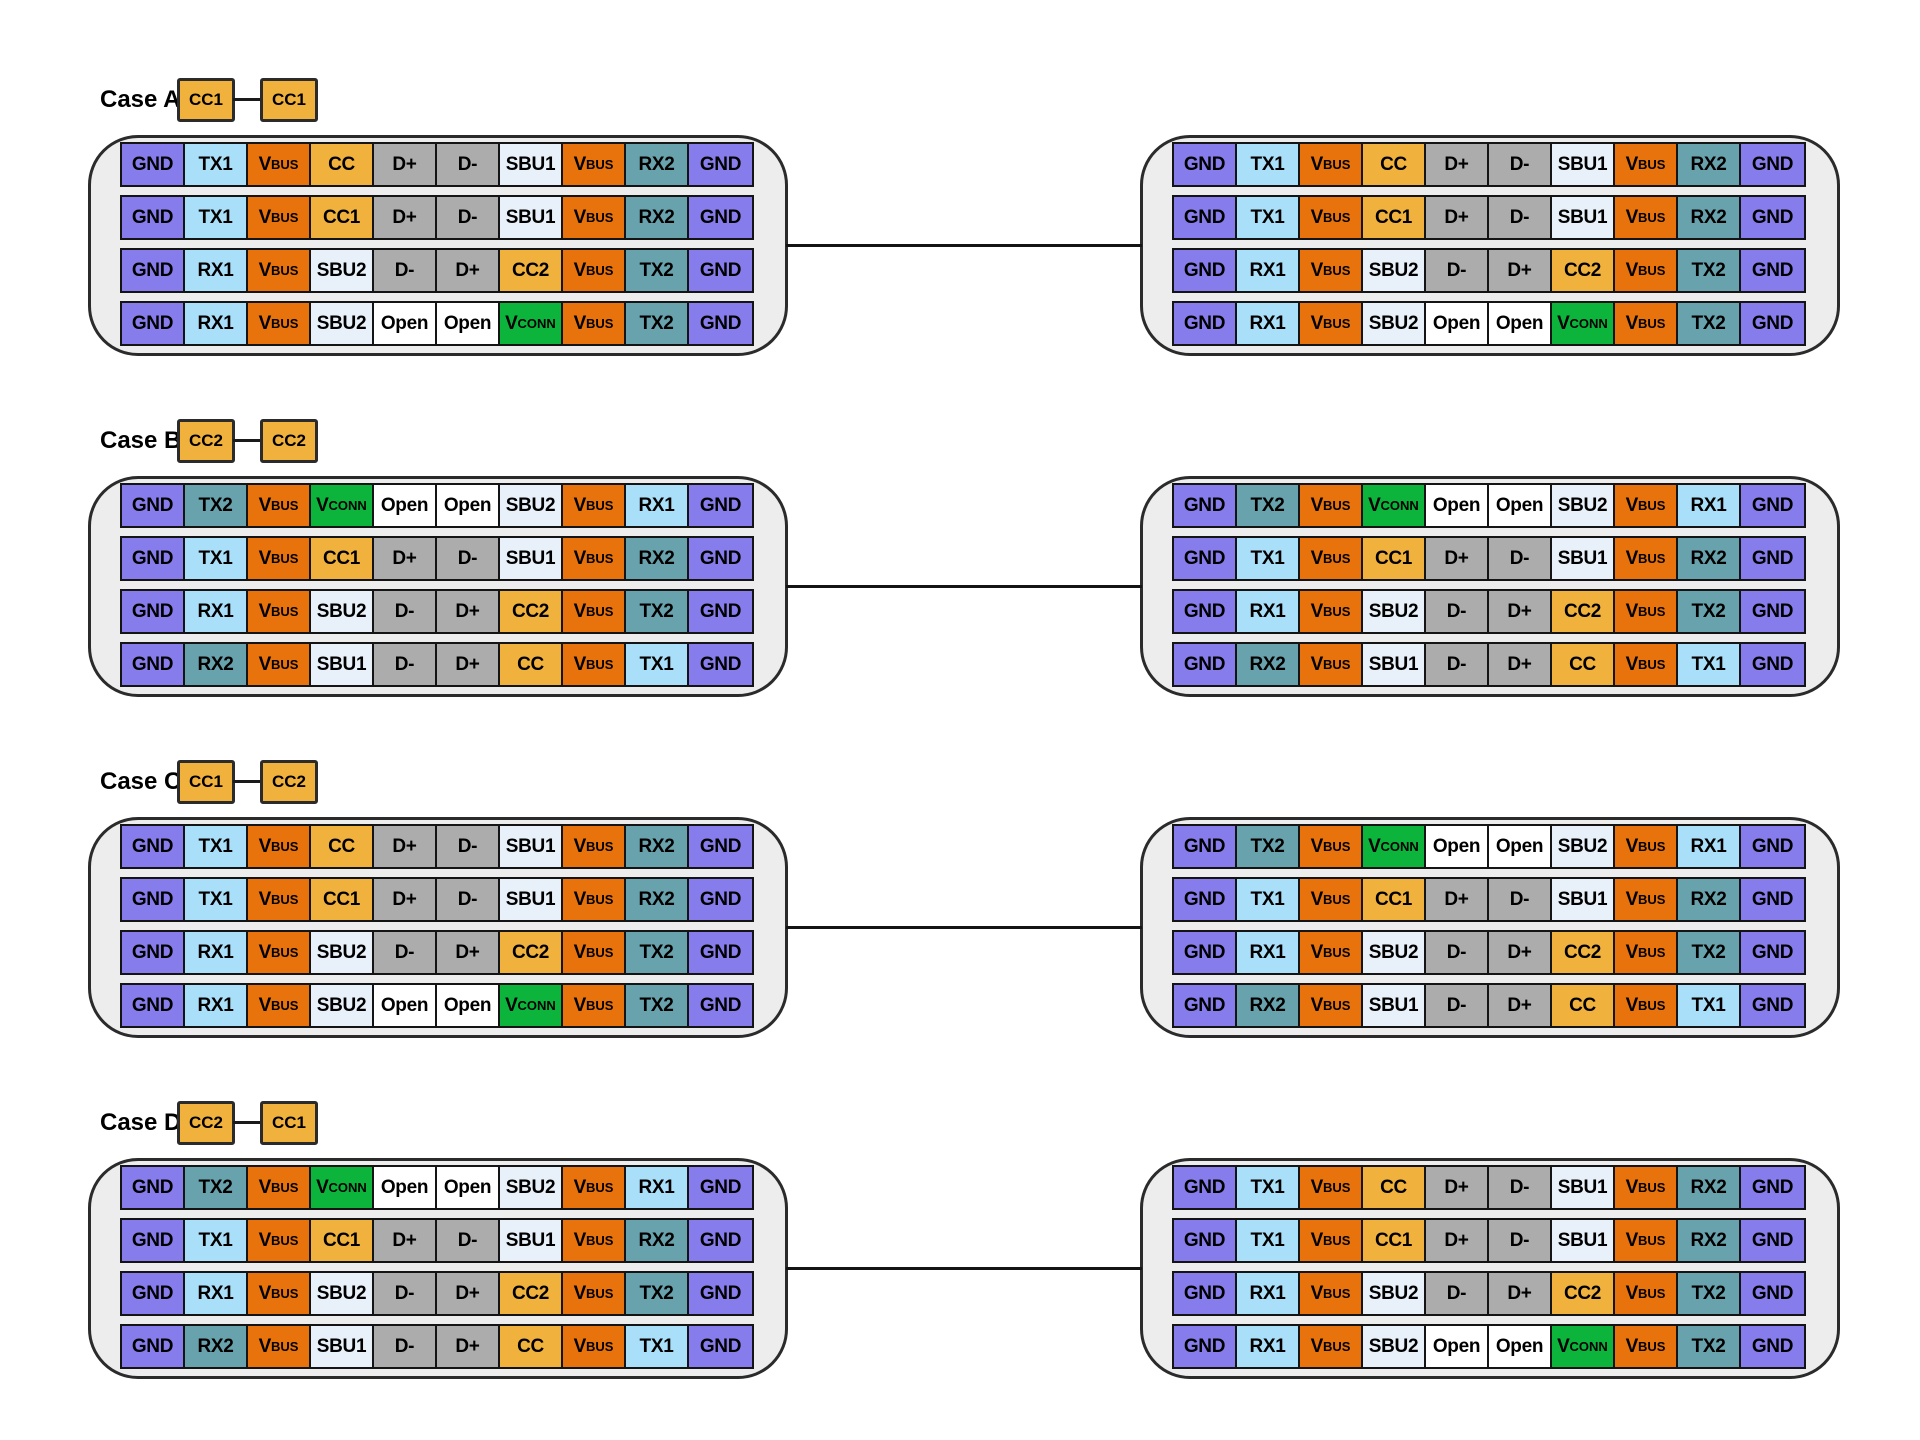  I want to click on pin-row-2: GND TX1 V BUS CC1 D+ D- SBU1 V BUS RX2 GND, so click(437, 1240).